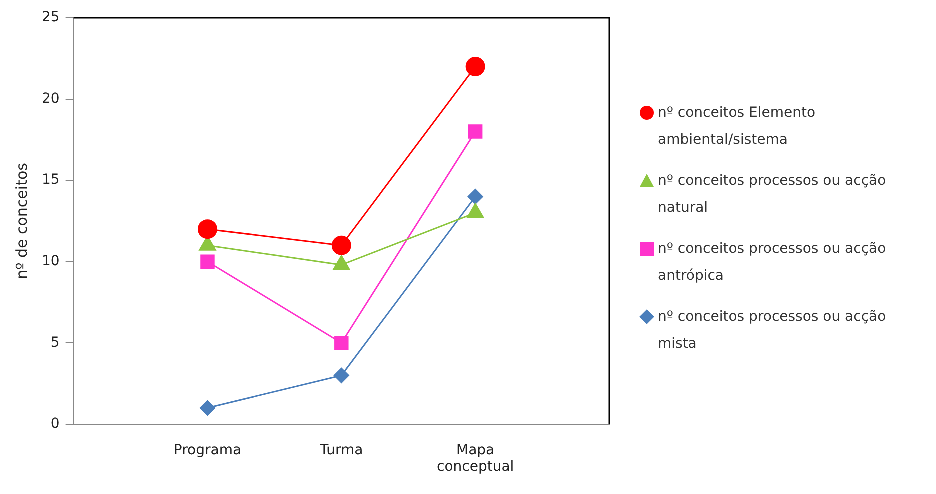 This screenshot has width=936, height=494. I want to click on legend-label: nº conceitos processos ou acção natural, so click(773, 195).